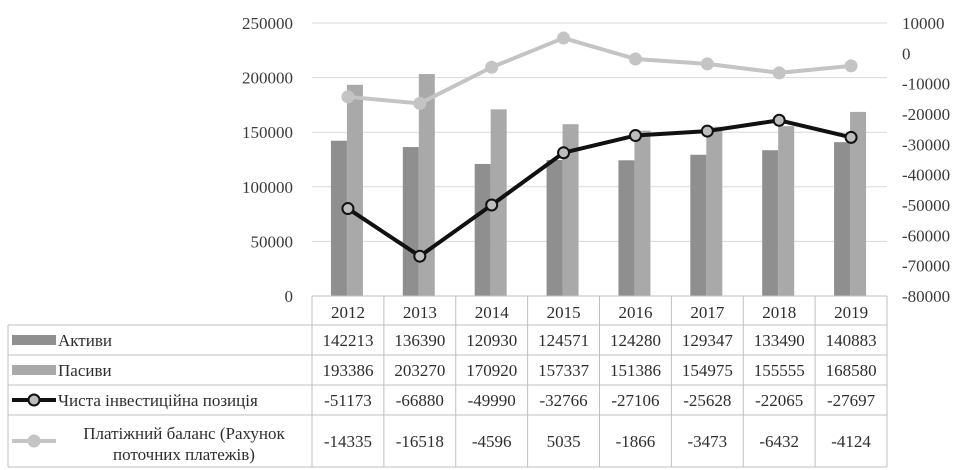 The width and height of the screenshot is (969, 470). I want to click on right-axis-tick-label: -70000, so click(926, 266).